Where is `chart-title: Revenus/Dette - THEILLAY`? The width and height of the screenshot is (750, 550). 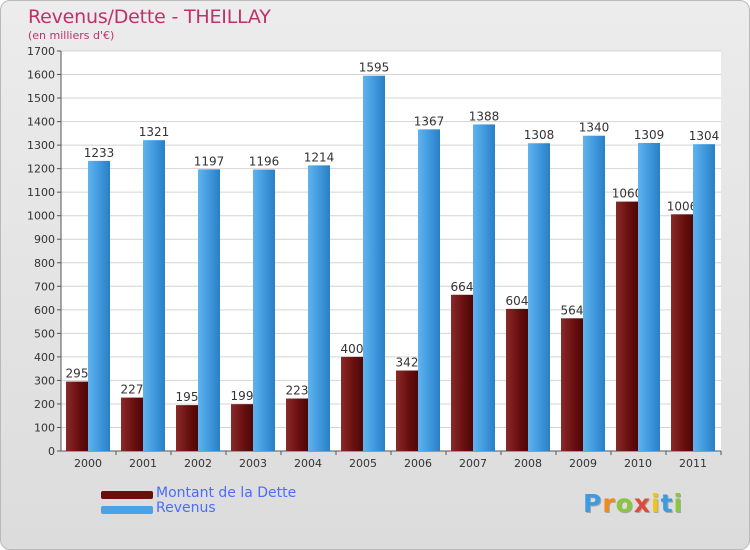
chart-title: Revenus/Dette - THEILLAY is located at coordinates (149, 17).